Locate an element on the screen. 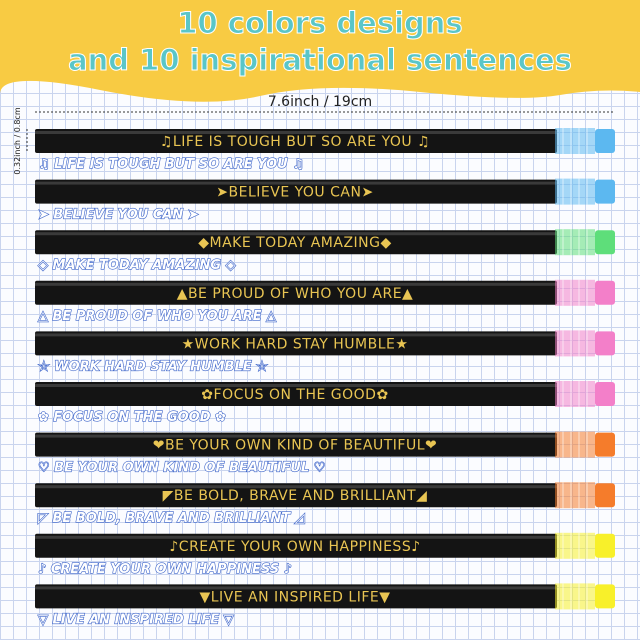 Image resolution: width=640 pixels, height=640 pixels. pencil-text: ♪CREATE YOUR OWN HAPPINESS♪ is located at coordinates (294, 547).